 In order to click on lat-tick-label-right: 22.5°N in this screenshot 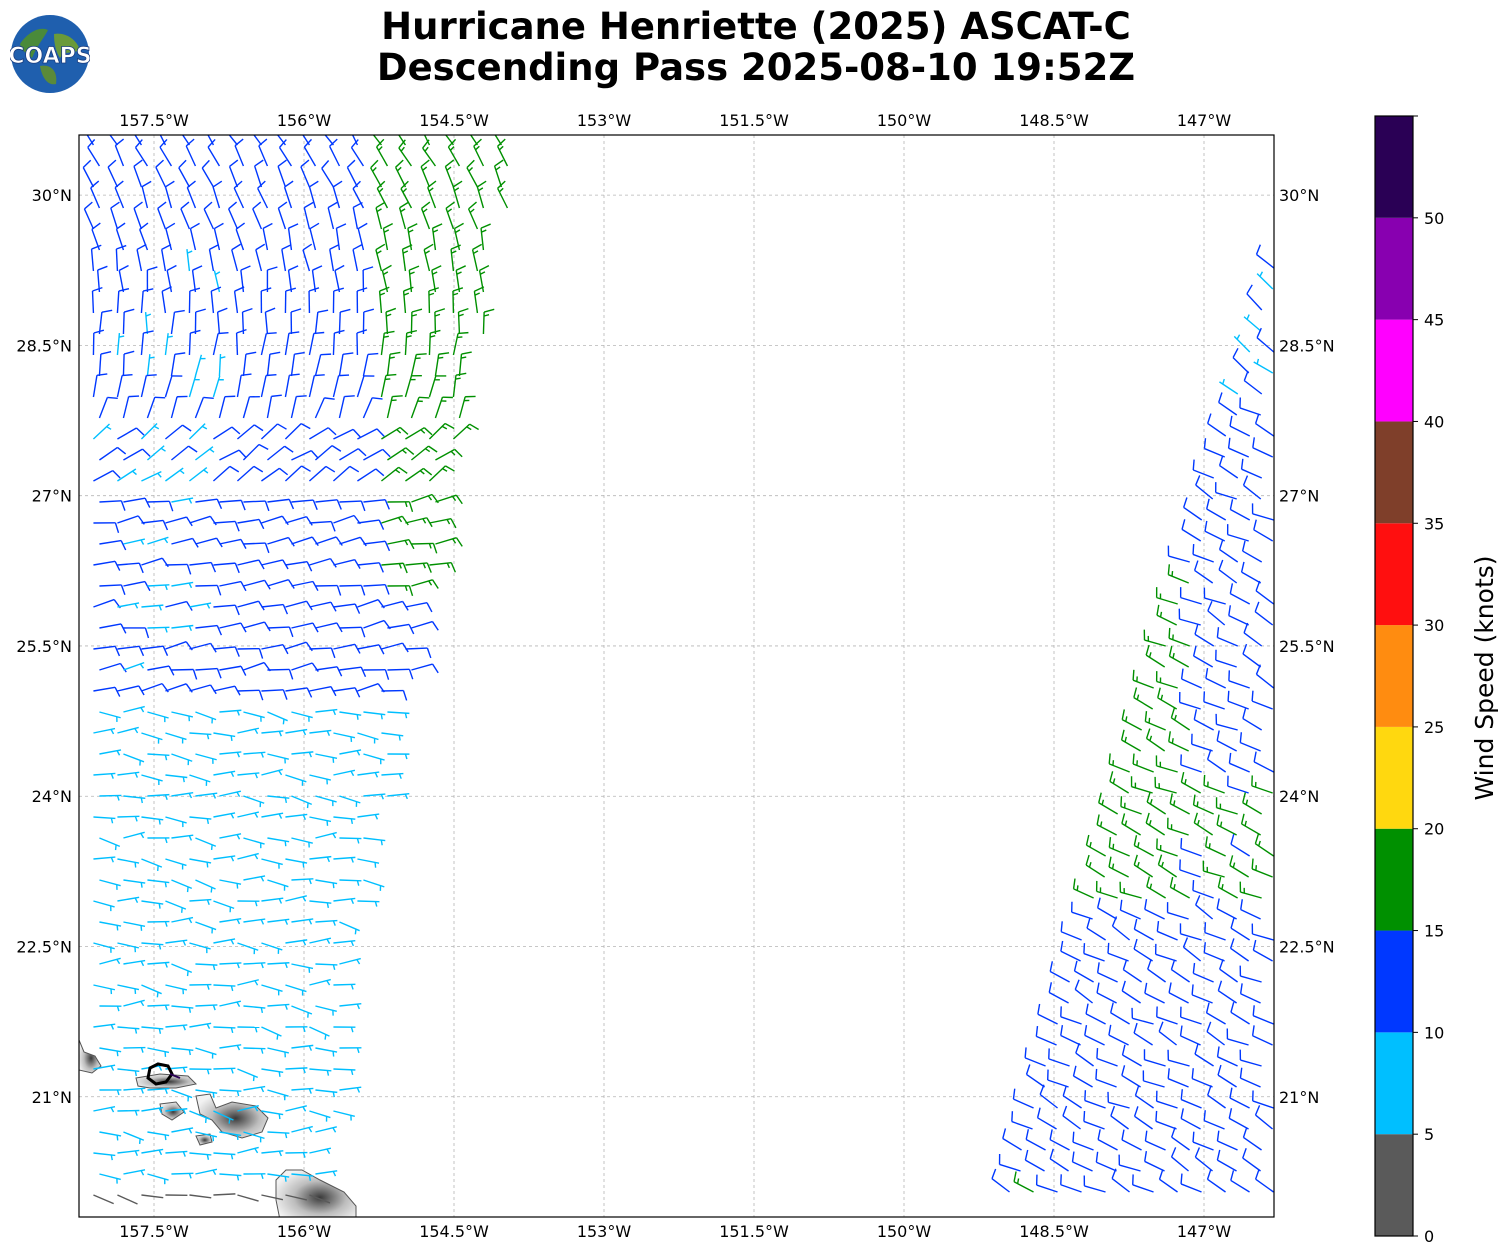, I will do `click(1307, 947)`.